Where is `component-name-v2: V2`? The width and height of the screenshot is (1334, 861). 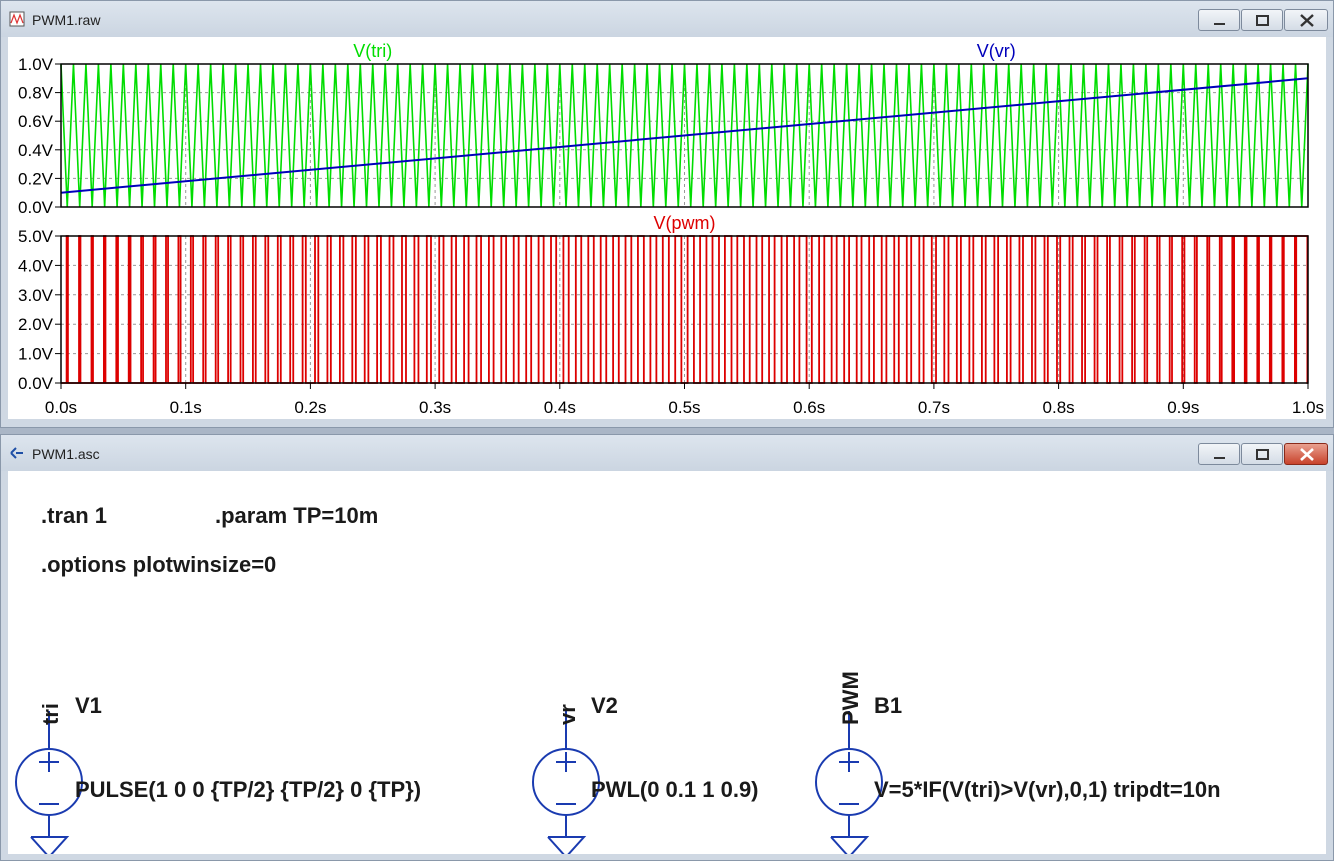 component-name-v2: V2 is located at coordinates (604, 705).